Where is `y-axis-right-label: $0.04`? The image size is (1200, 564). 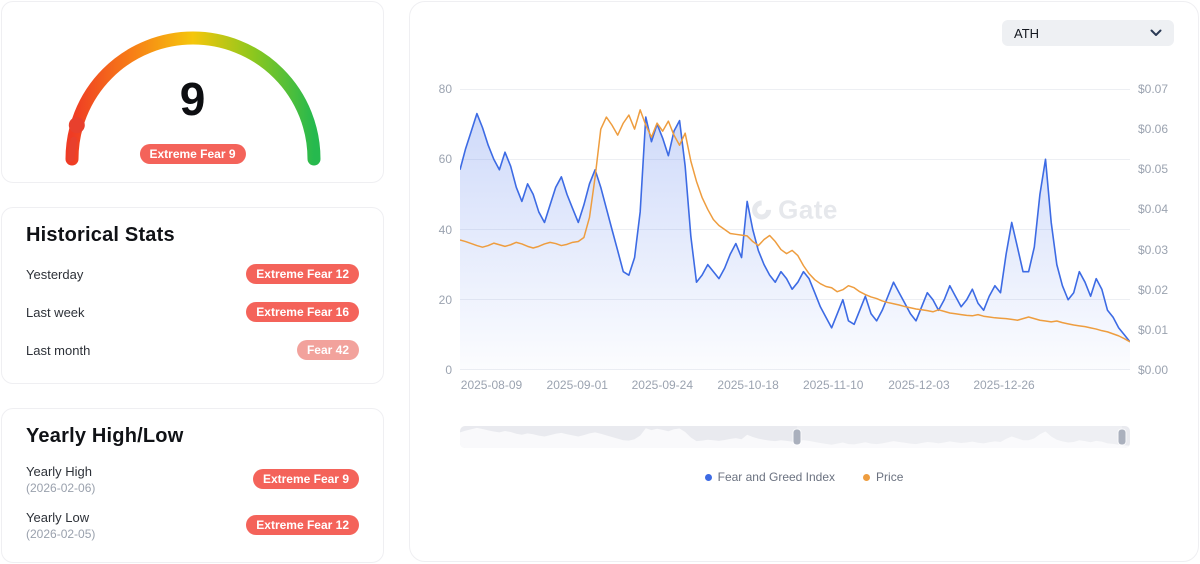 y-axis-right-label: $0.04 is located at coordinates (1153, 209).